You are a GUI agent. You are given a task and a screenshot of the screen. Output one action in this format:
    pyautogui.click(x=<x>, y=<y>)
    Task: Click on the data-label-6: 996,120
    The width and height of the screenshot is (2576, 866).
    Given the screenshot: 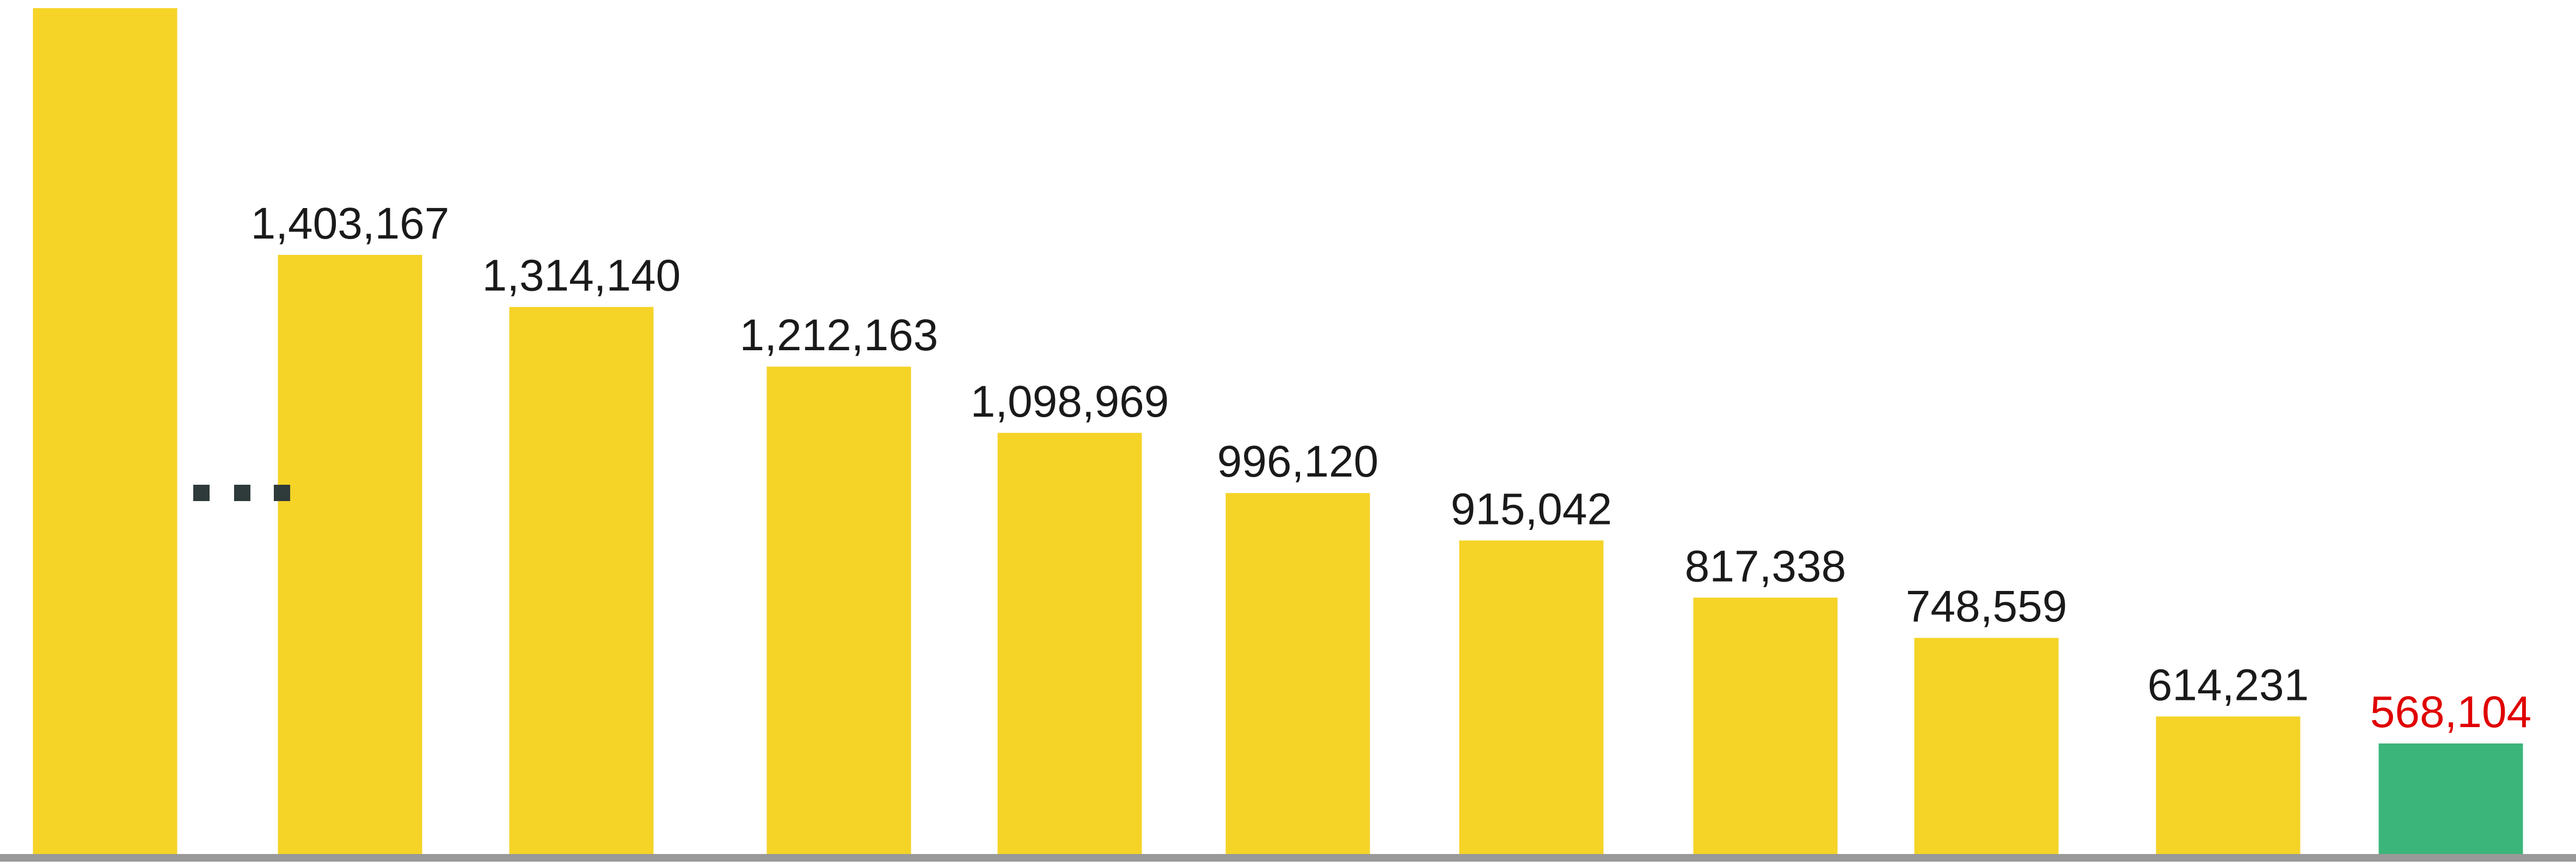 What is the action you would take?
    pyautogui.click(x=1297, y=461)
    